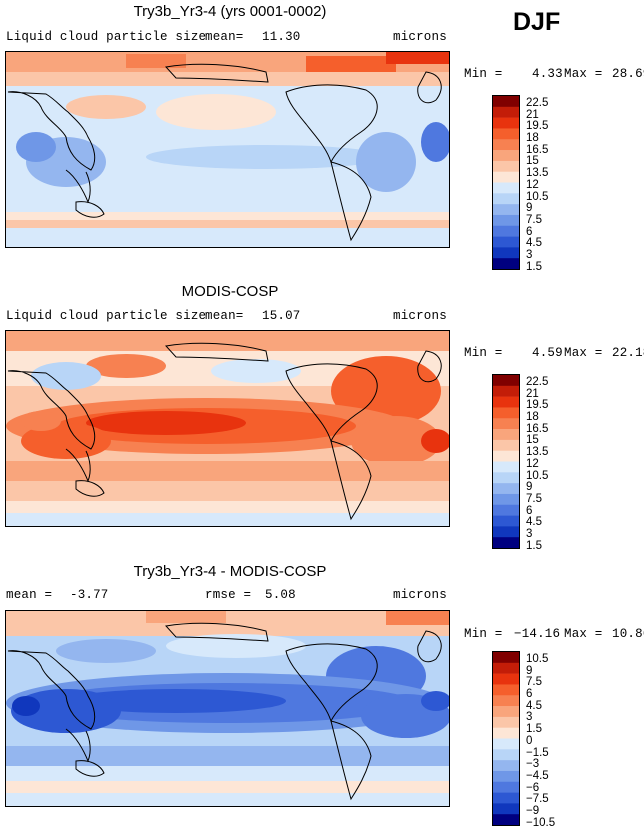 The height and width of the screenshot is (837, 644). Describe the element at coordinates (483, 353) in the screenshot. I see `panel2-min-label: Min =` at that location.